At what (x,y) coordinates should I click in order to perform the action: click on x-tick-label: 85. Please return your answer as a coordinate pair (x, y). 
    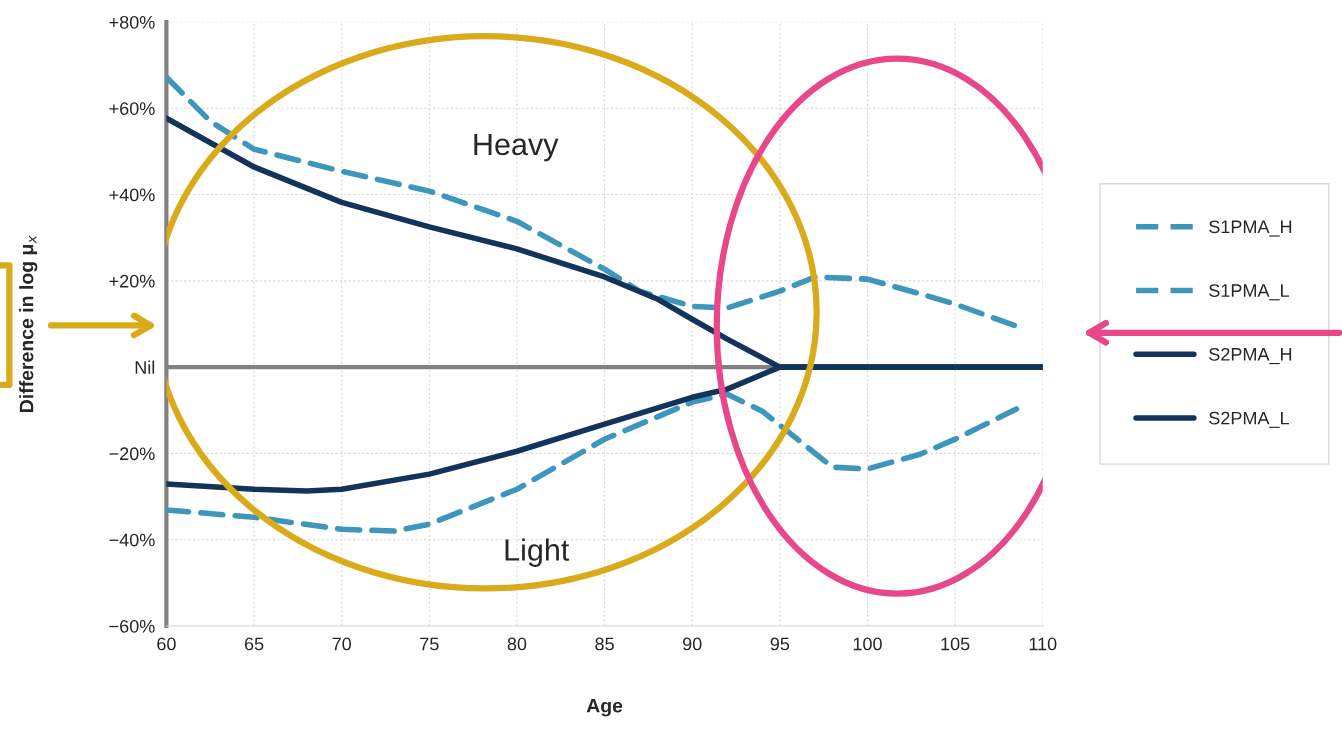
    Looking at the image, I should click on (604, 644).